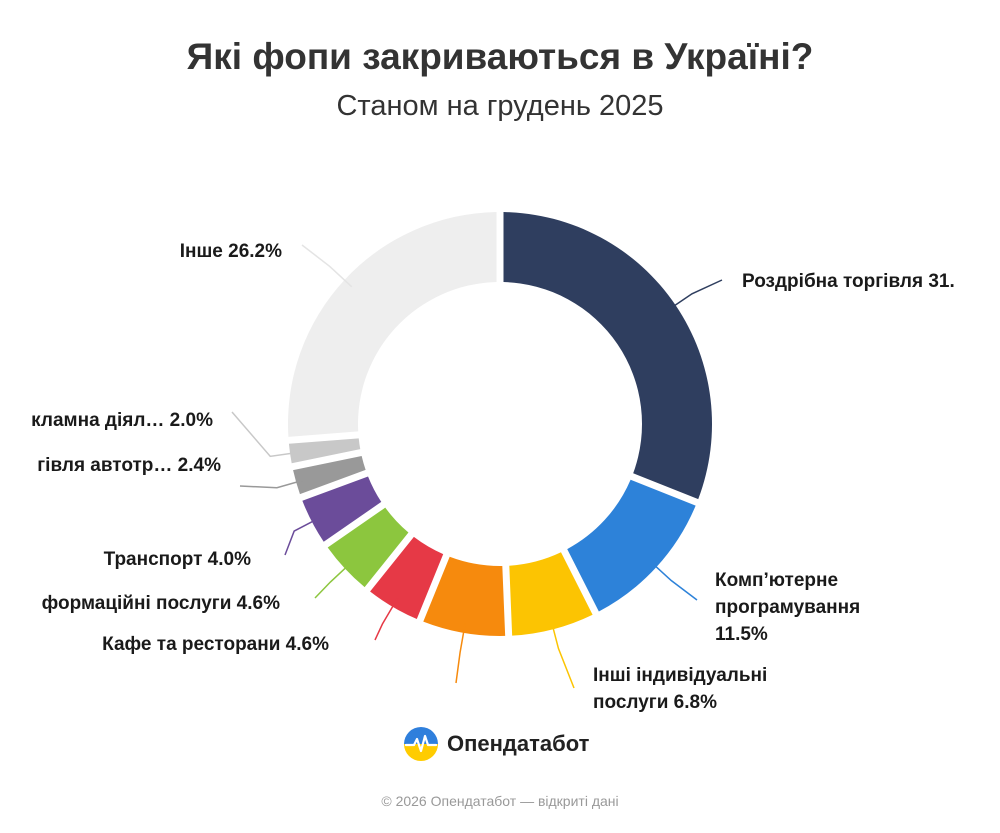 The image size is (1000, 833). Describe the element at coordinates (848, 281) in the screenshot. I see `slice-label: Роздрібна торгівля 31.` at that location.